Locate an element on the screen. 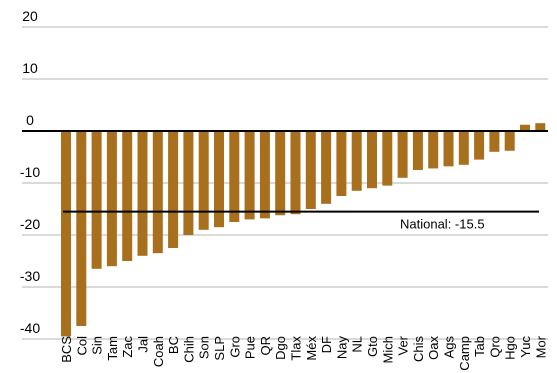 The image size is (557, 373). bar-gto is located at coordinates (372, 160).